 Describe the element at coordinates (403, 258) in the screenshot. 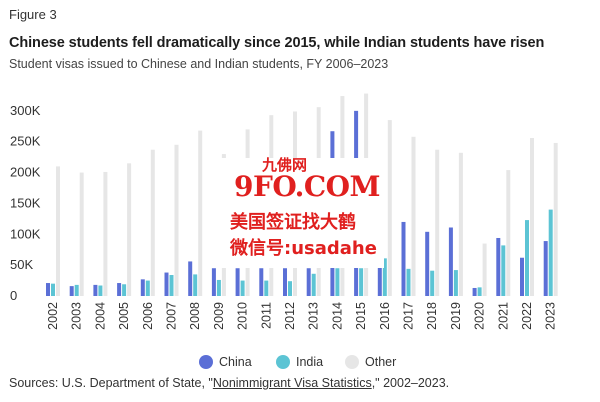

I see `bar-china-2017` at that location.